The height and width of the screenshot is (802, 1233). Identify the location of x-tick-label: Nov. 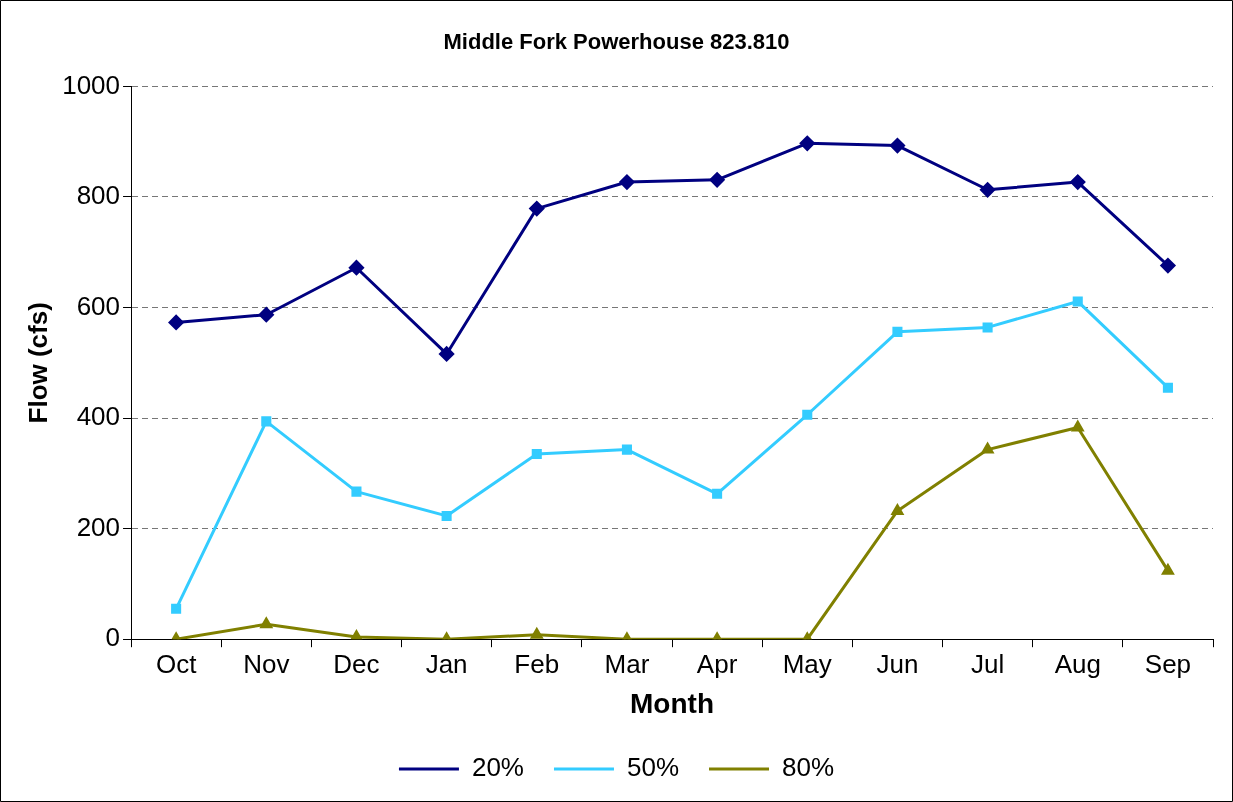
(266, 663).